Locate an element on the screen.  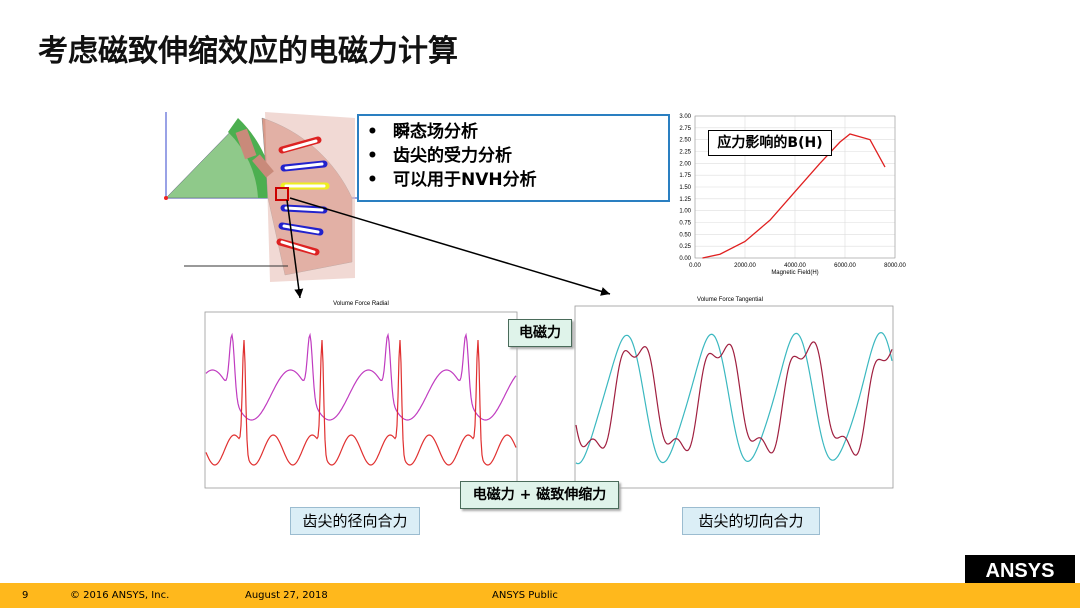
x-tick-label: 4000.00 is located at coordinates (795, 266).